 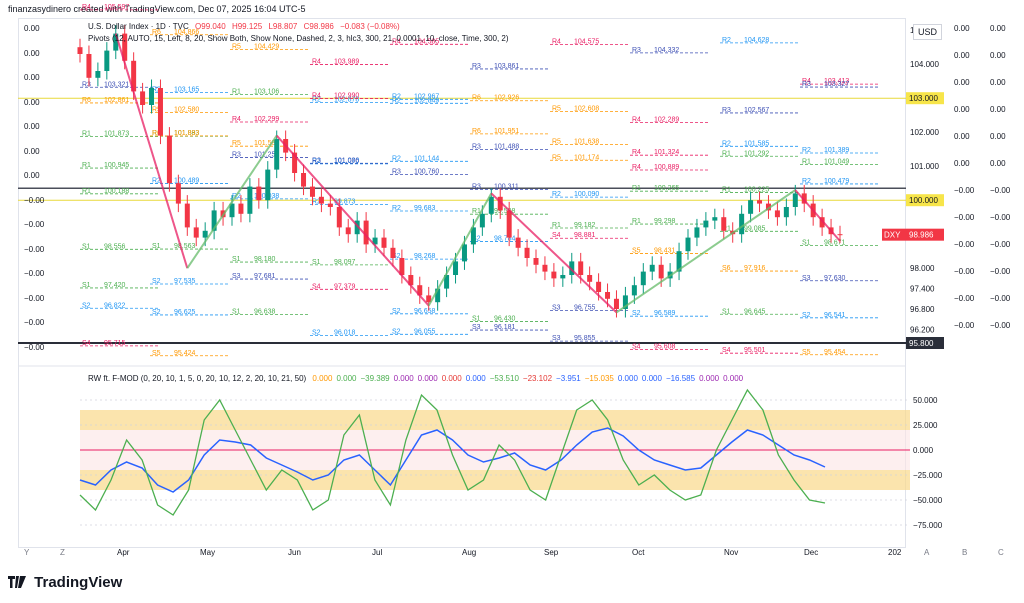 I want to click on oscillator-value: 0.000, so click(x=322, y=378).